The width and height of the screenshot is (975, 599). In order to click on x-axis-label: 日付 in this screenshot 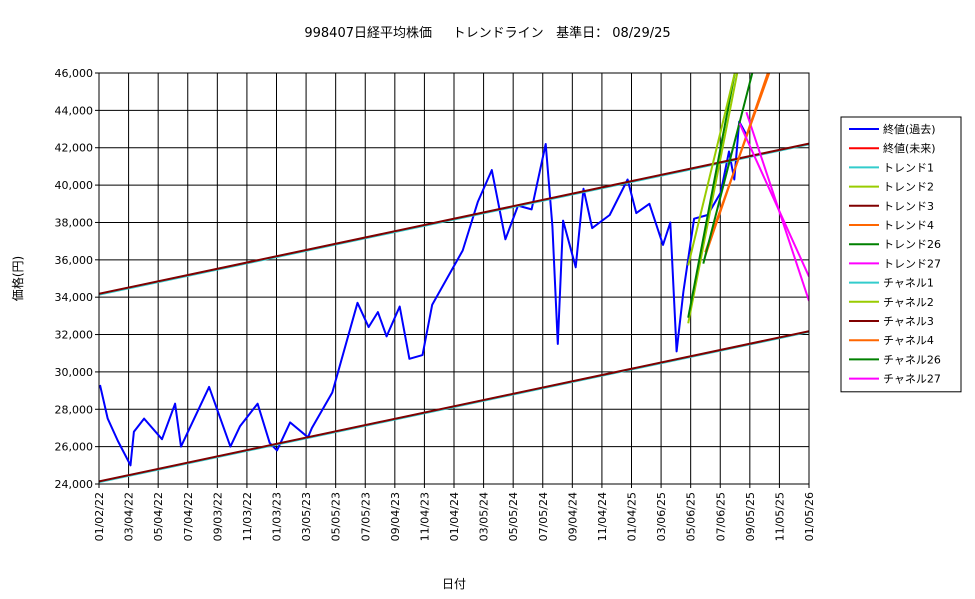, I will do `click(454, 584)`.